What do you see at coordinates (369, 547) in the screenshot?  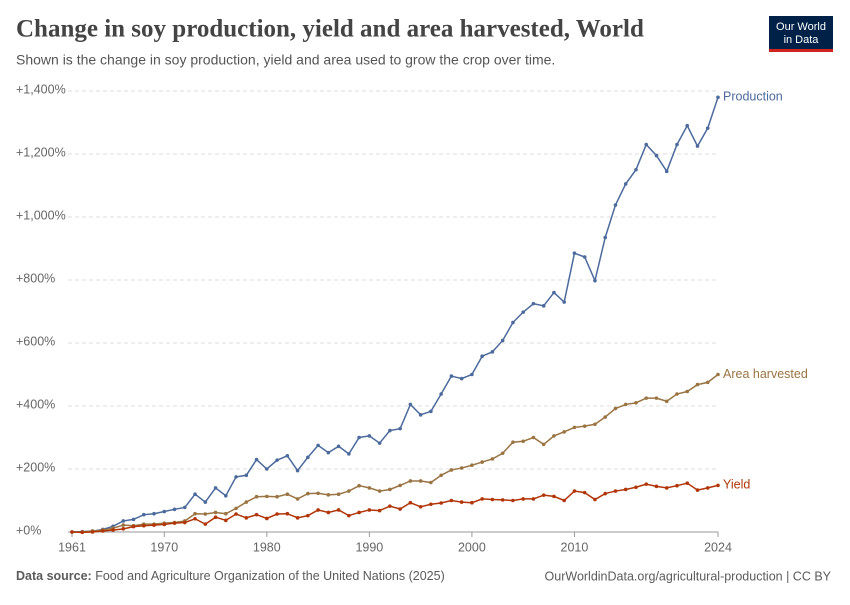 I see `x-tick-label: 1990` at bounding box center [369, 547].